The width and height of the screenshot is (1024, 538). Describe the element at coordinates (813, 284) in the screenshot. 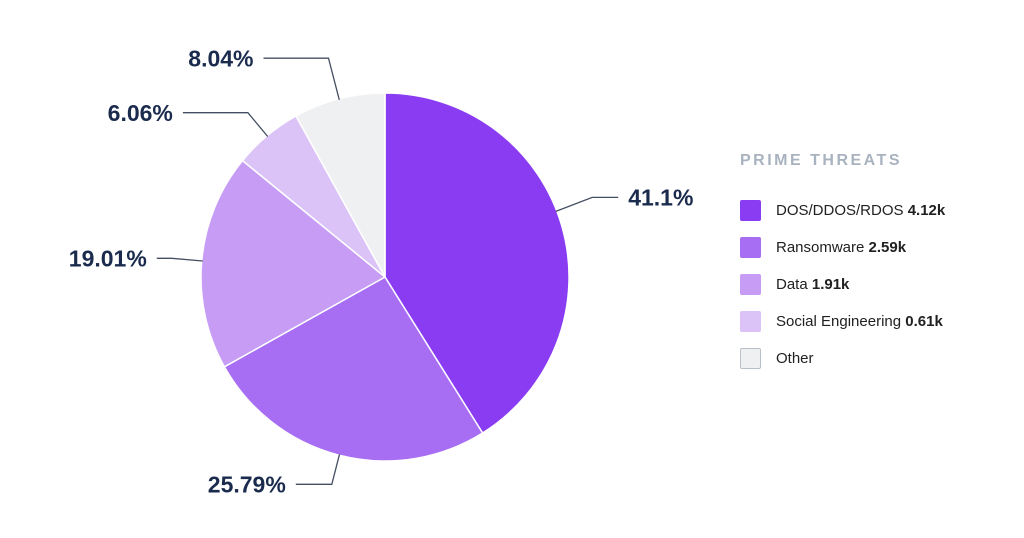

I see `legend-label: Data 1.91k` at that location.